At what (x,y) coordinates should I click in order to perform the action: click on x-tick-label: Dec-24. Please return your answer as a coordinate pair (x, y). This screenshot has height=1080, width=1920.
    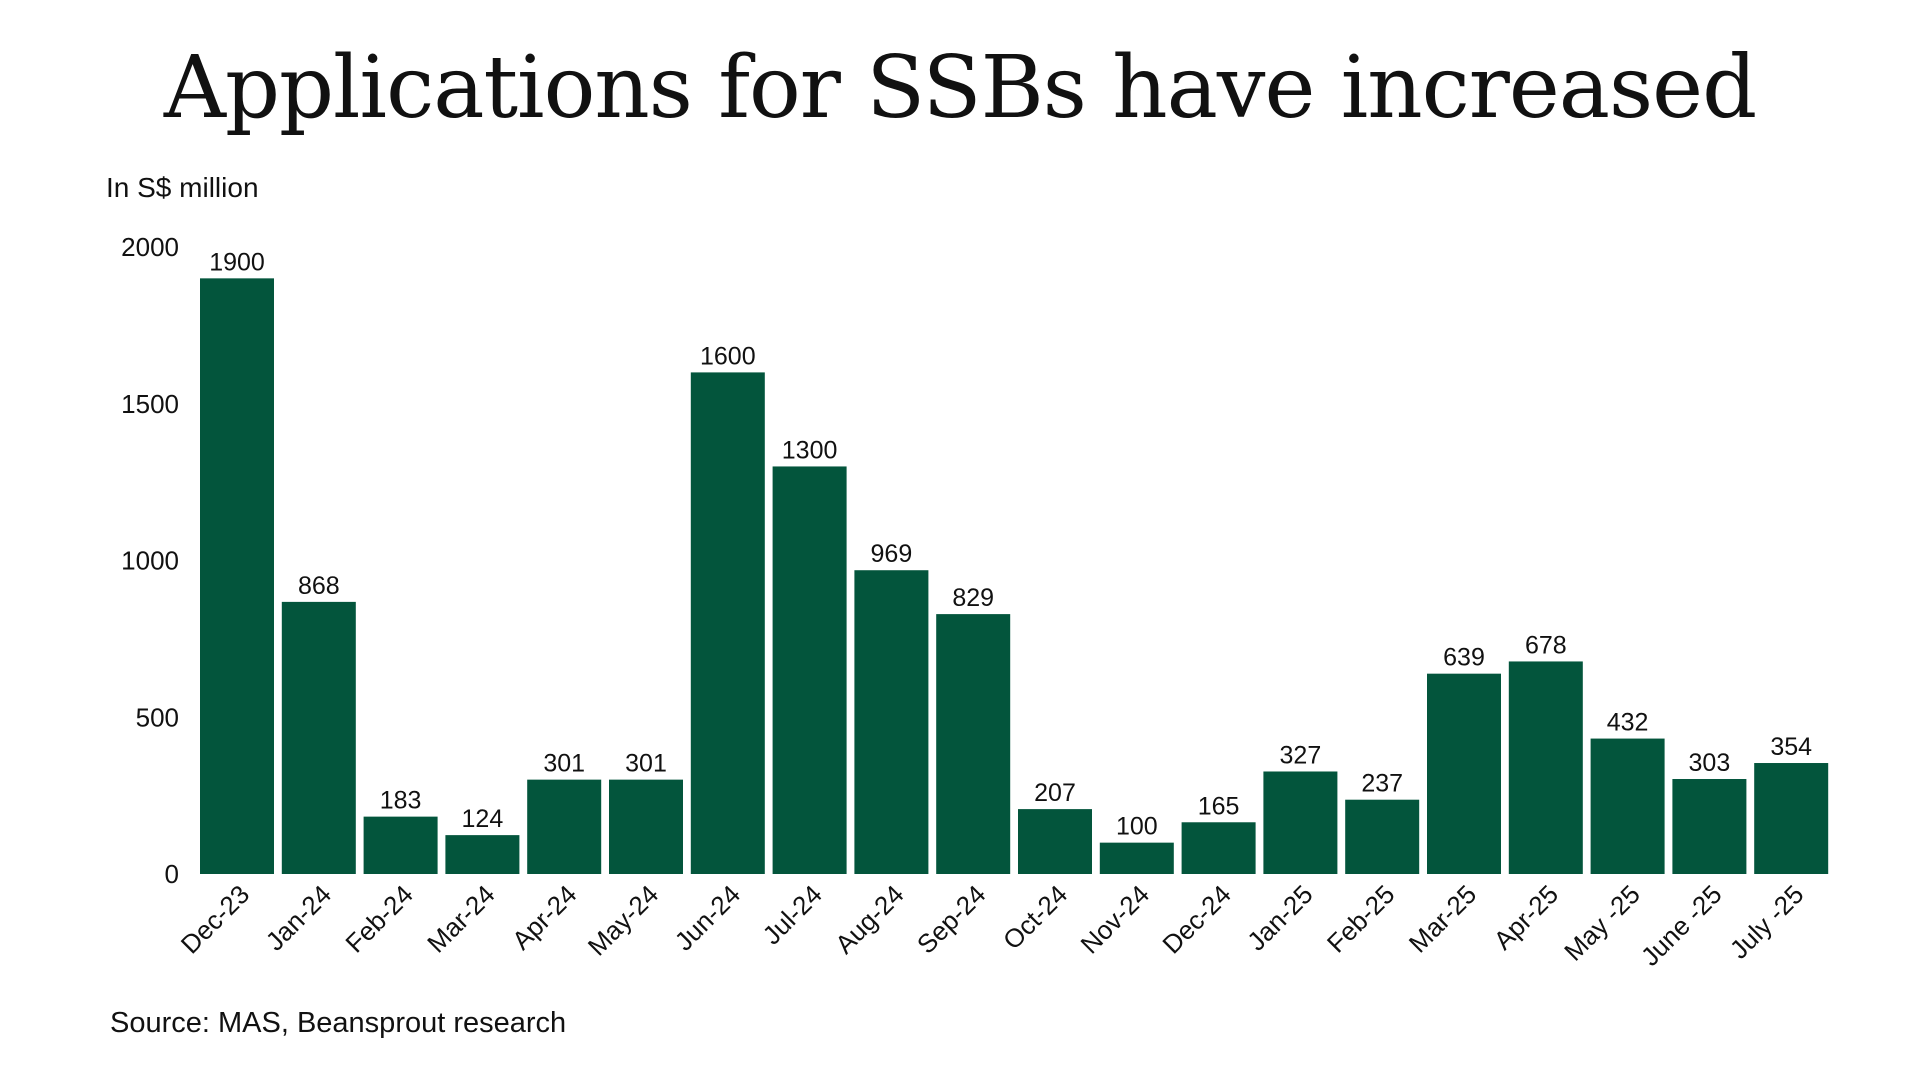
    Looking at the image, I should click on (1196, 919).